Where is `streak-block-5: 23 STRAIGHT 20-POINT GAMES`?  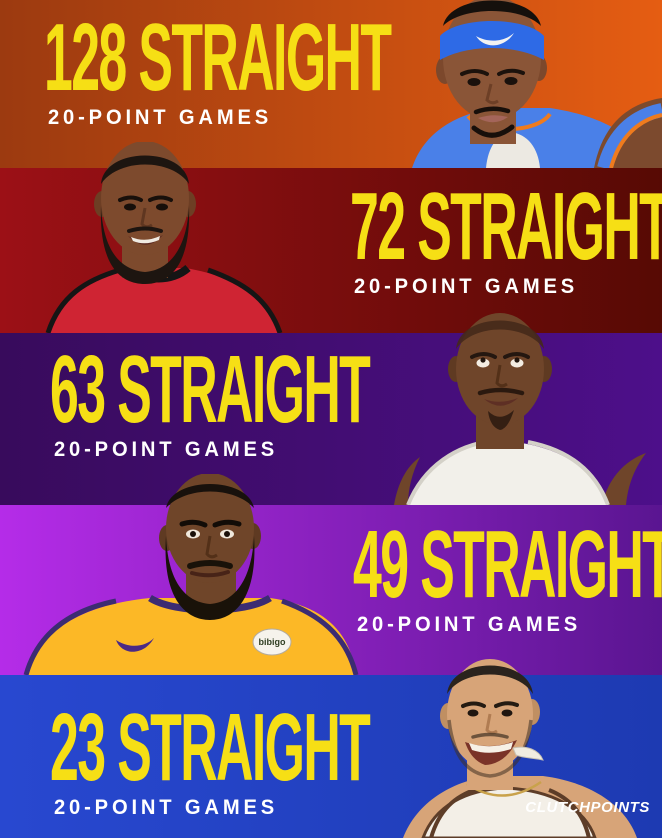
streak-block-5: 23 STRAIGHT 20-POINT GAMES is located at coordinates (345, 760).